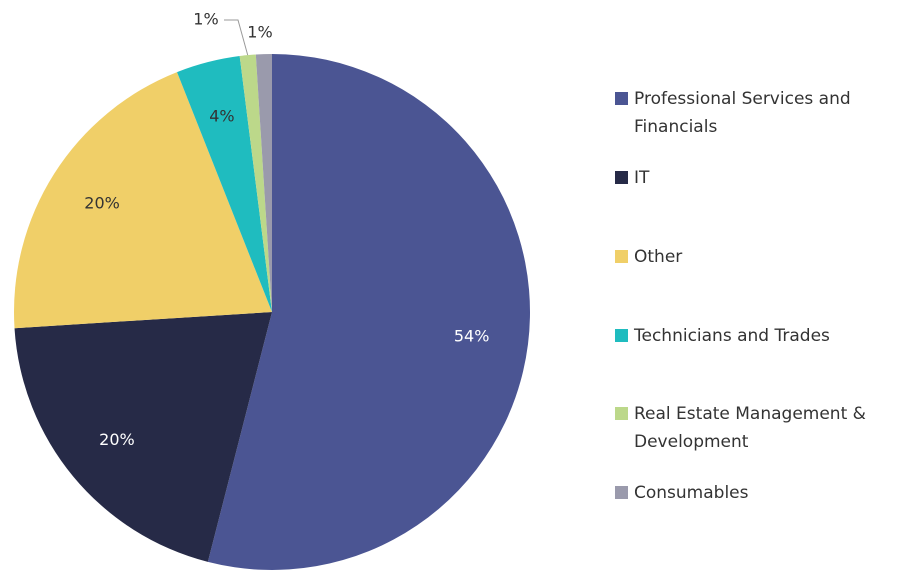 The image size is (901, 571). What do you see at coordinates (472, 336) in the screenshot?
I see `data-label: 54%` at bounding box center [472, 336].